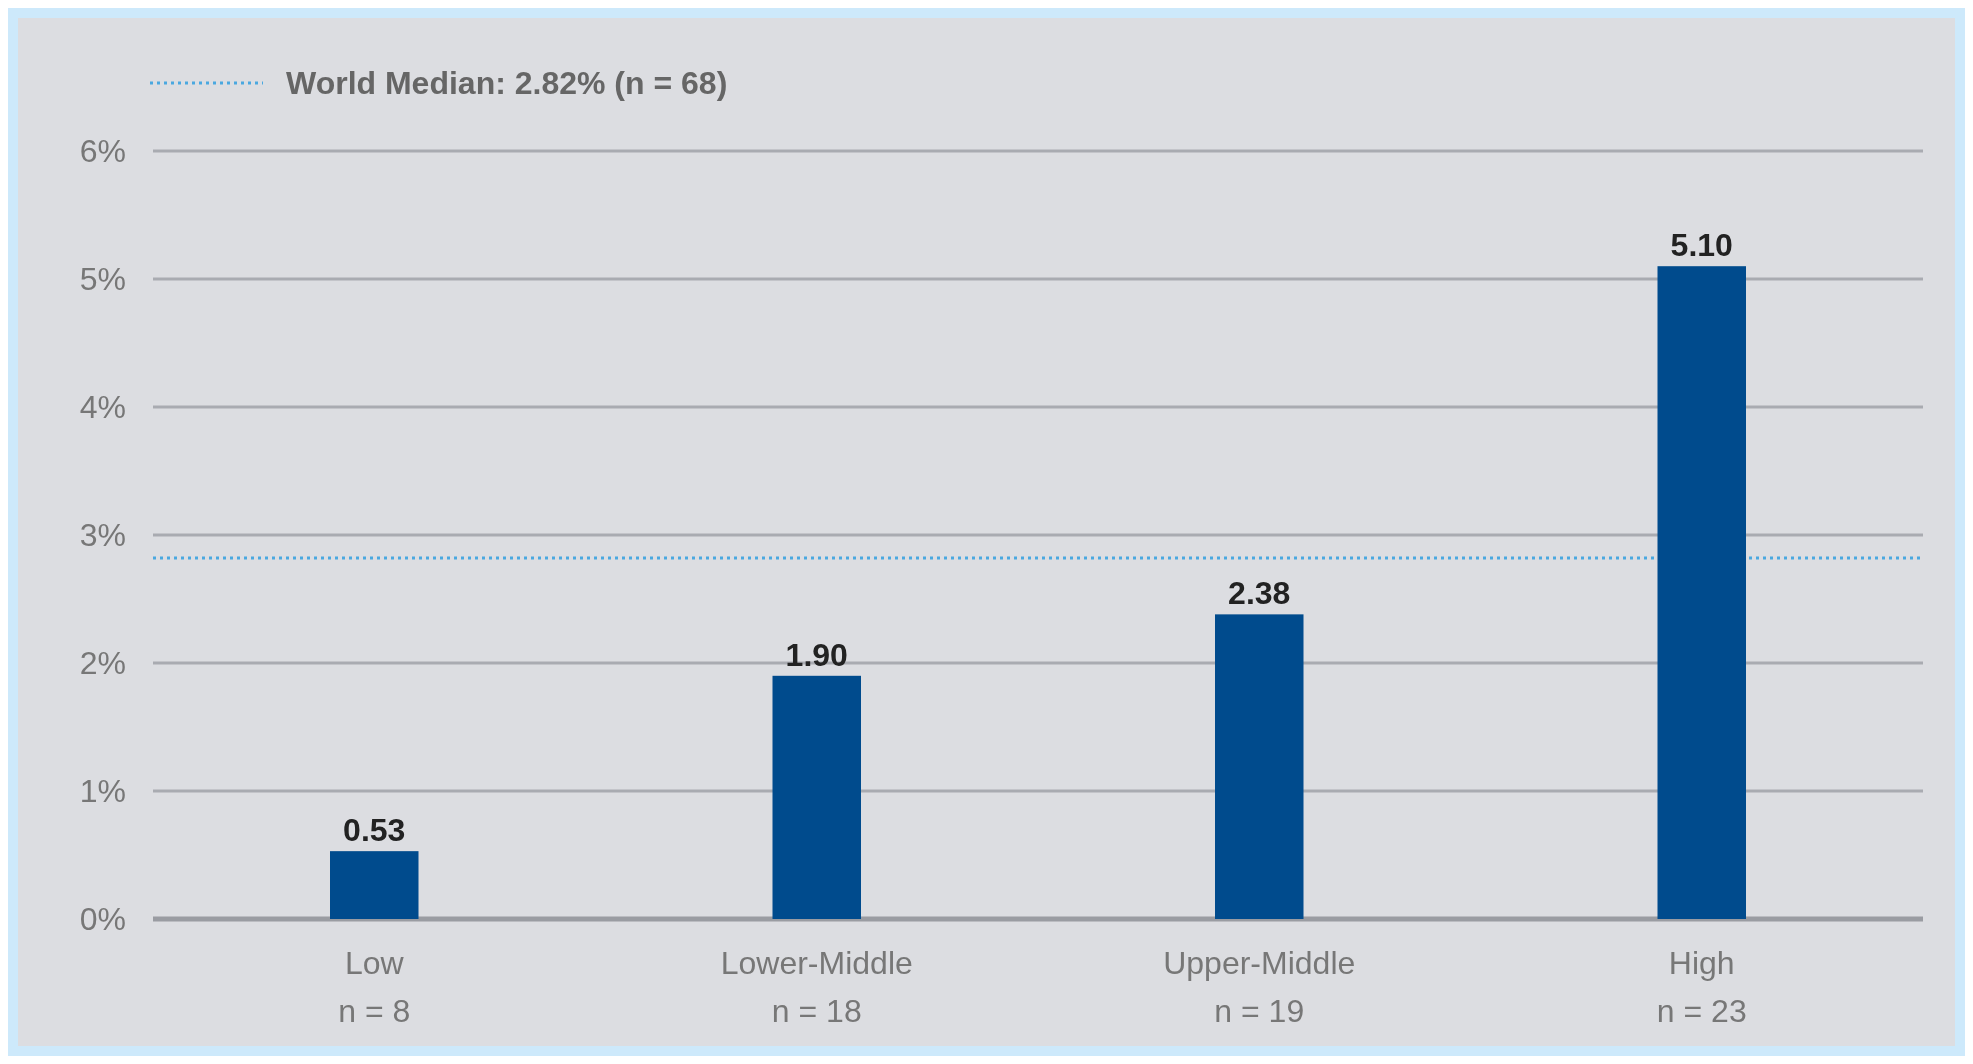 The height and width of the screenshot is (1064, 1973). I want to click on data-label: 2.38, so click(1259, 593).